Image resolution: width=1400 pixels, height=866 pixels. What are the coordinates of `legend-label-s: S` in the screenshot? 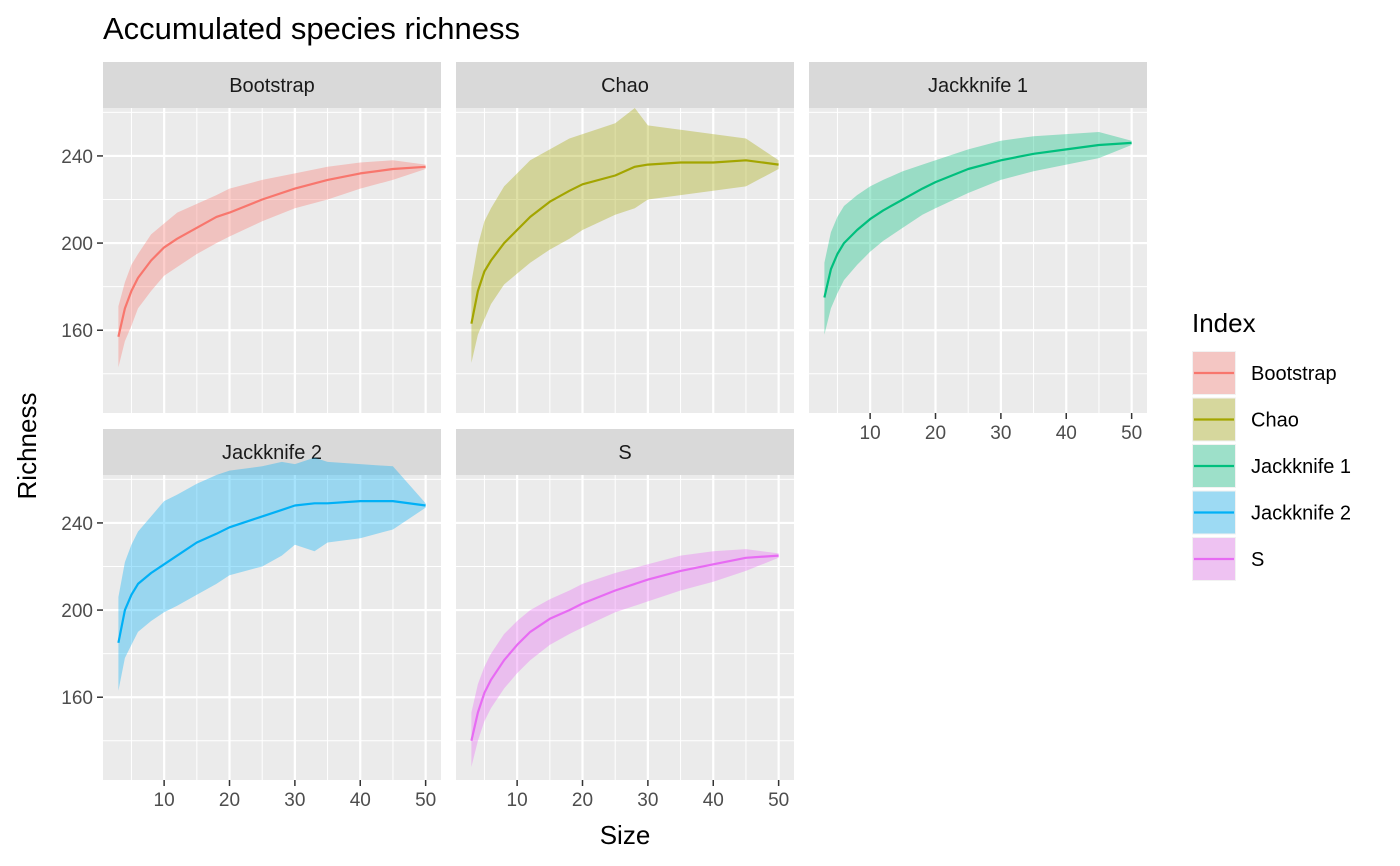 It's located at (1257, 560).